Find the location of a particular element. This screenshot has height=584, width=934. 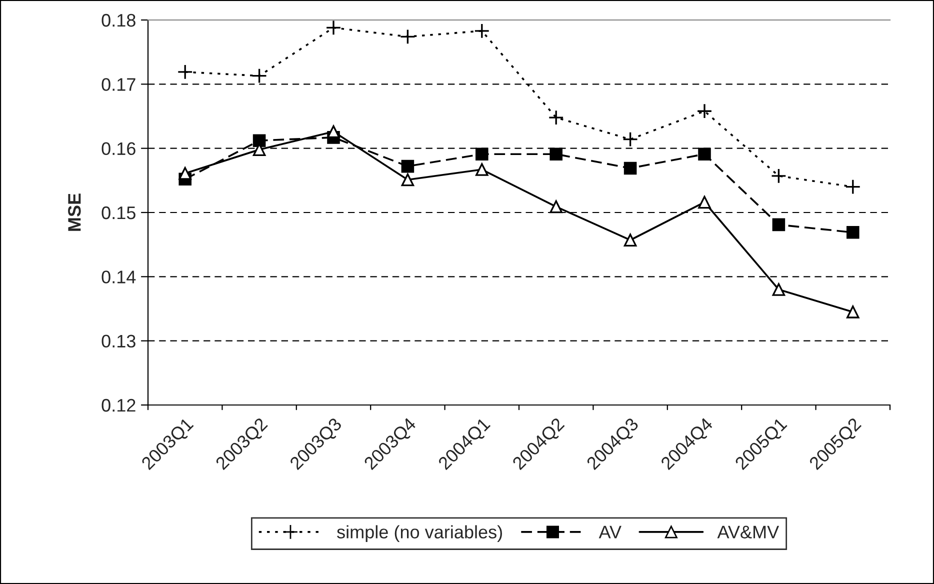

legend-label: simple (no variables) is located at coordinates (419, 533).